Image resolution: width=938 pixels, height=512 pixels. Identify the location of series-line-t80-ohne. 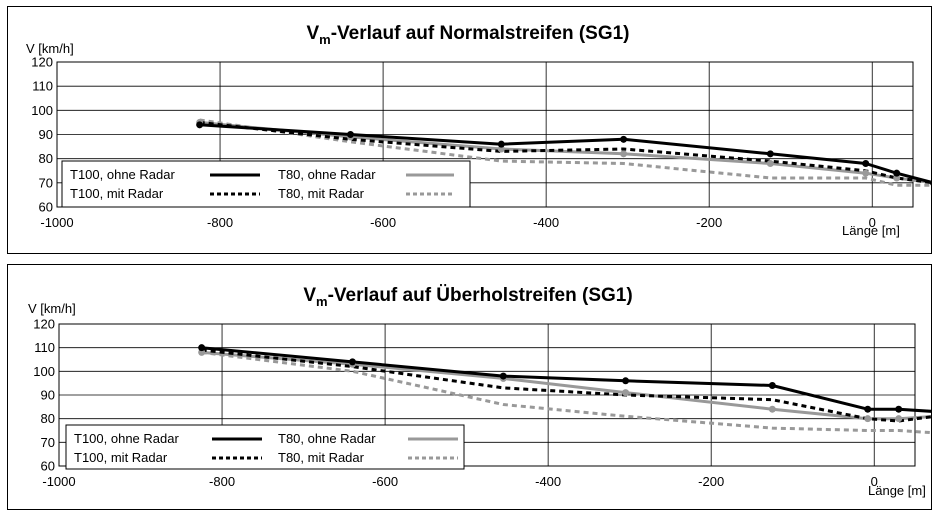
(566, 385).